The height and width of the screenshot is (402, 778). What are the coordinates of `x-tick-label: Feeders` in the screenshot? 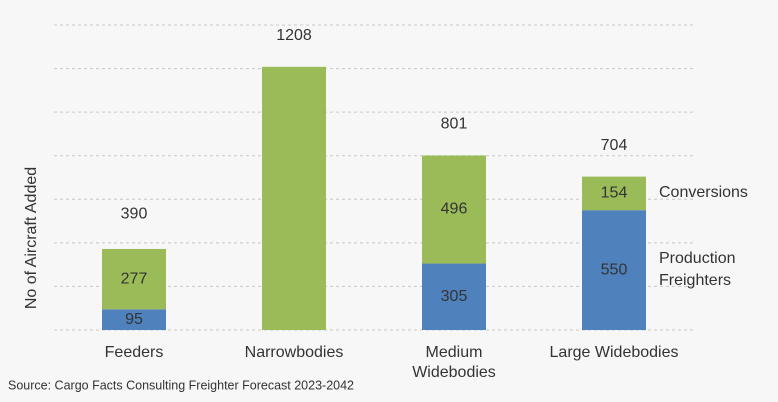 It's located at (134, 352).